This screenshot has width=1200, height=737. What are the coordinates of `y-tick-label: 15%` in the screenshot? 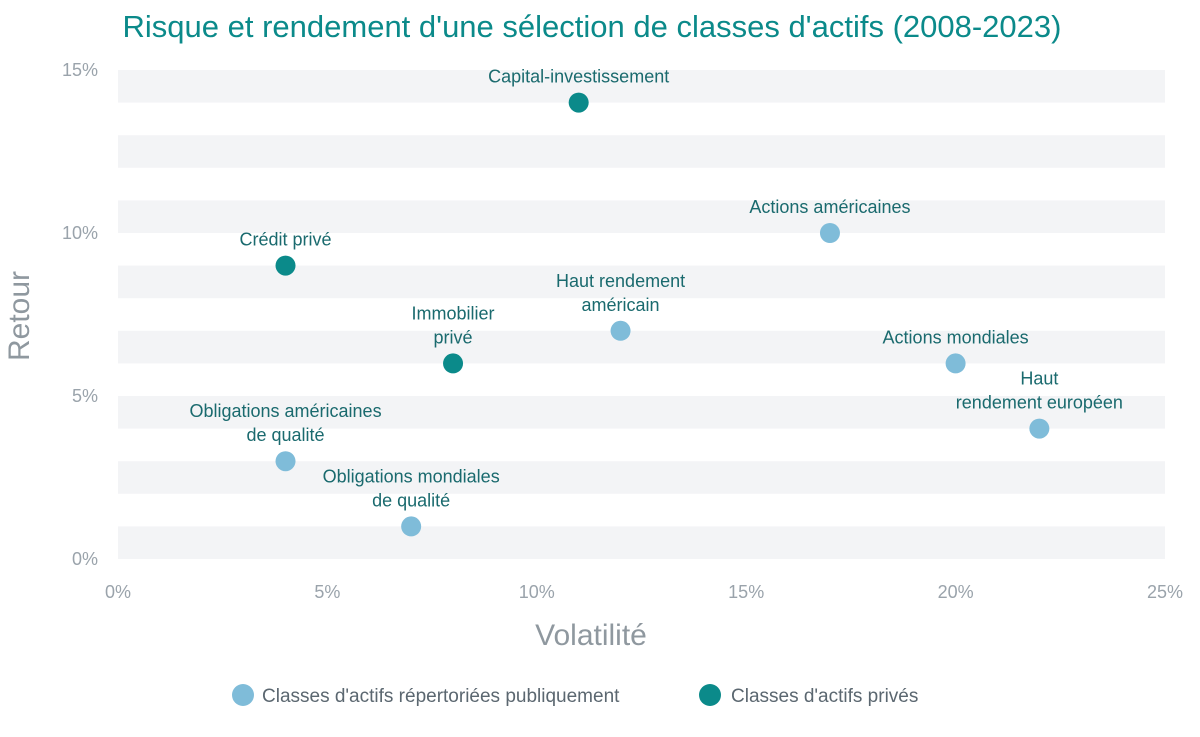 It's located at (80, 70).